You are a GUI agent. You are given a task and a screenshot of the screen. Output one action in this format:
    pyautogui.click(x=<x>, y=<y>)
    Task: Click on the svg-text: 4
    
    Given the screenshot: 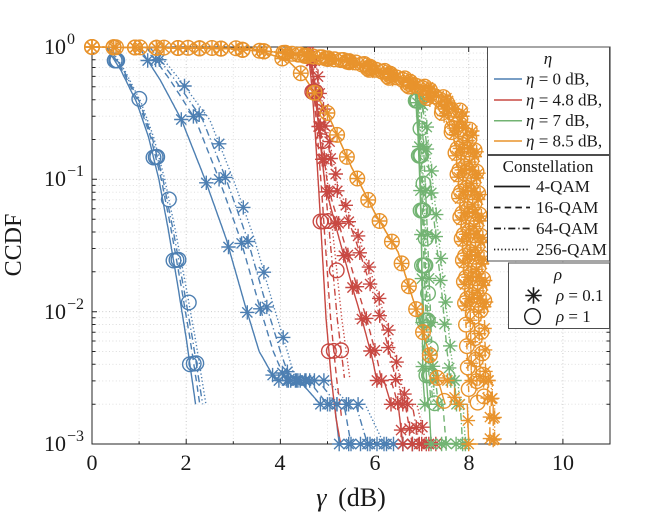 What is the action you would take?
    pyautogui.click(x=280, y=462)
    